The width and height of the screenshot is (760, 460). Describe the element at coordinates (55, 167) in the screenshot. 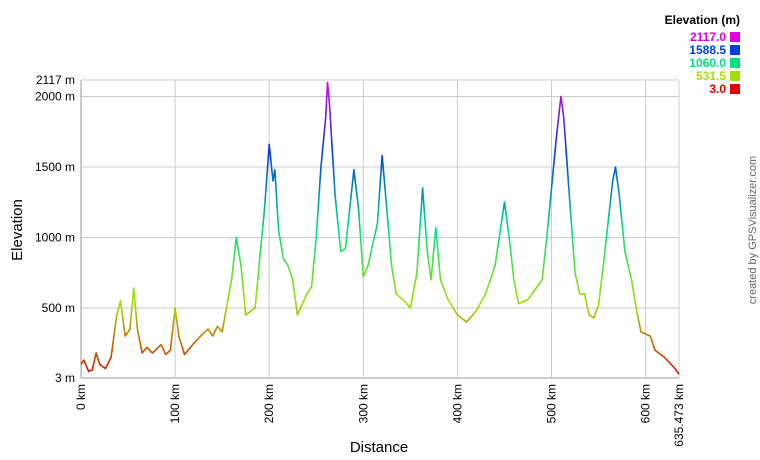

I see `y-tick-label: 1500 m` at that location.